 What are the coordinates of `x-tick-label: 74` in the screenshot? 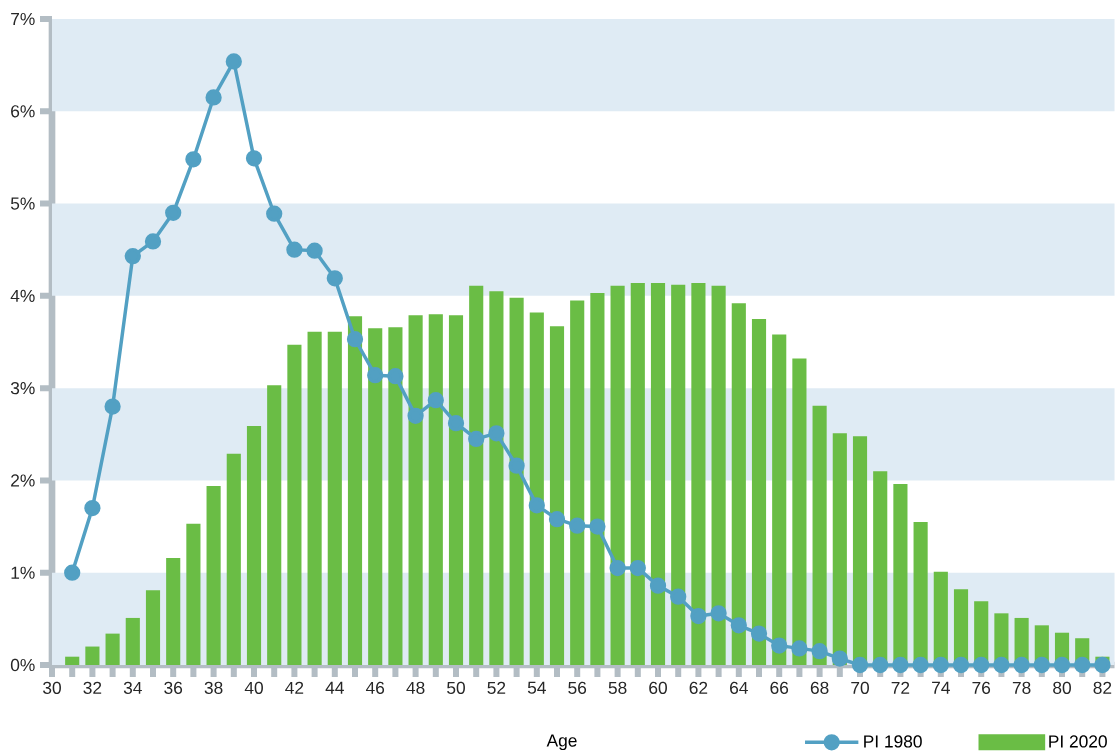 It's located at (941, 687).